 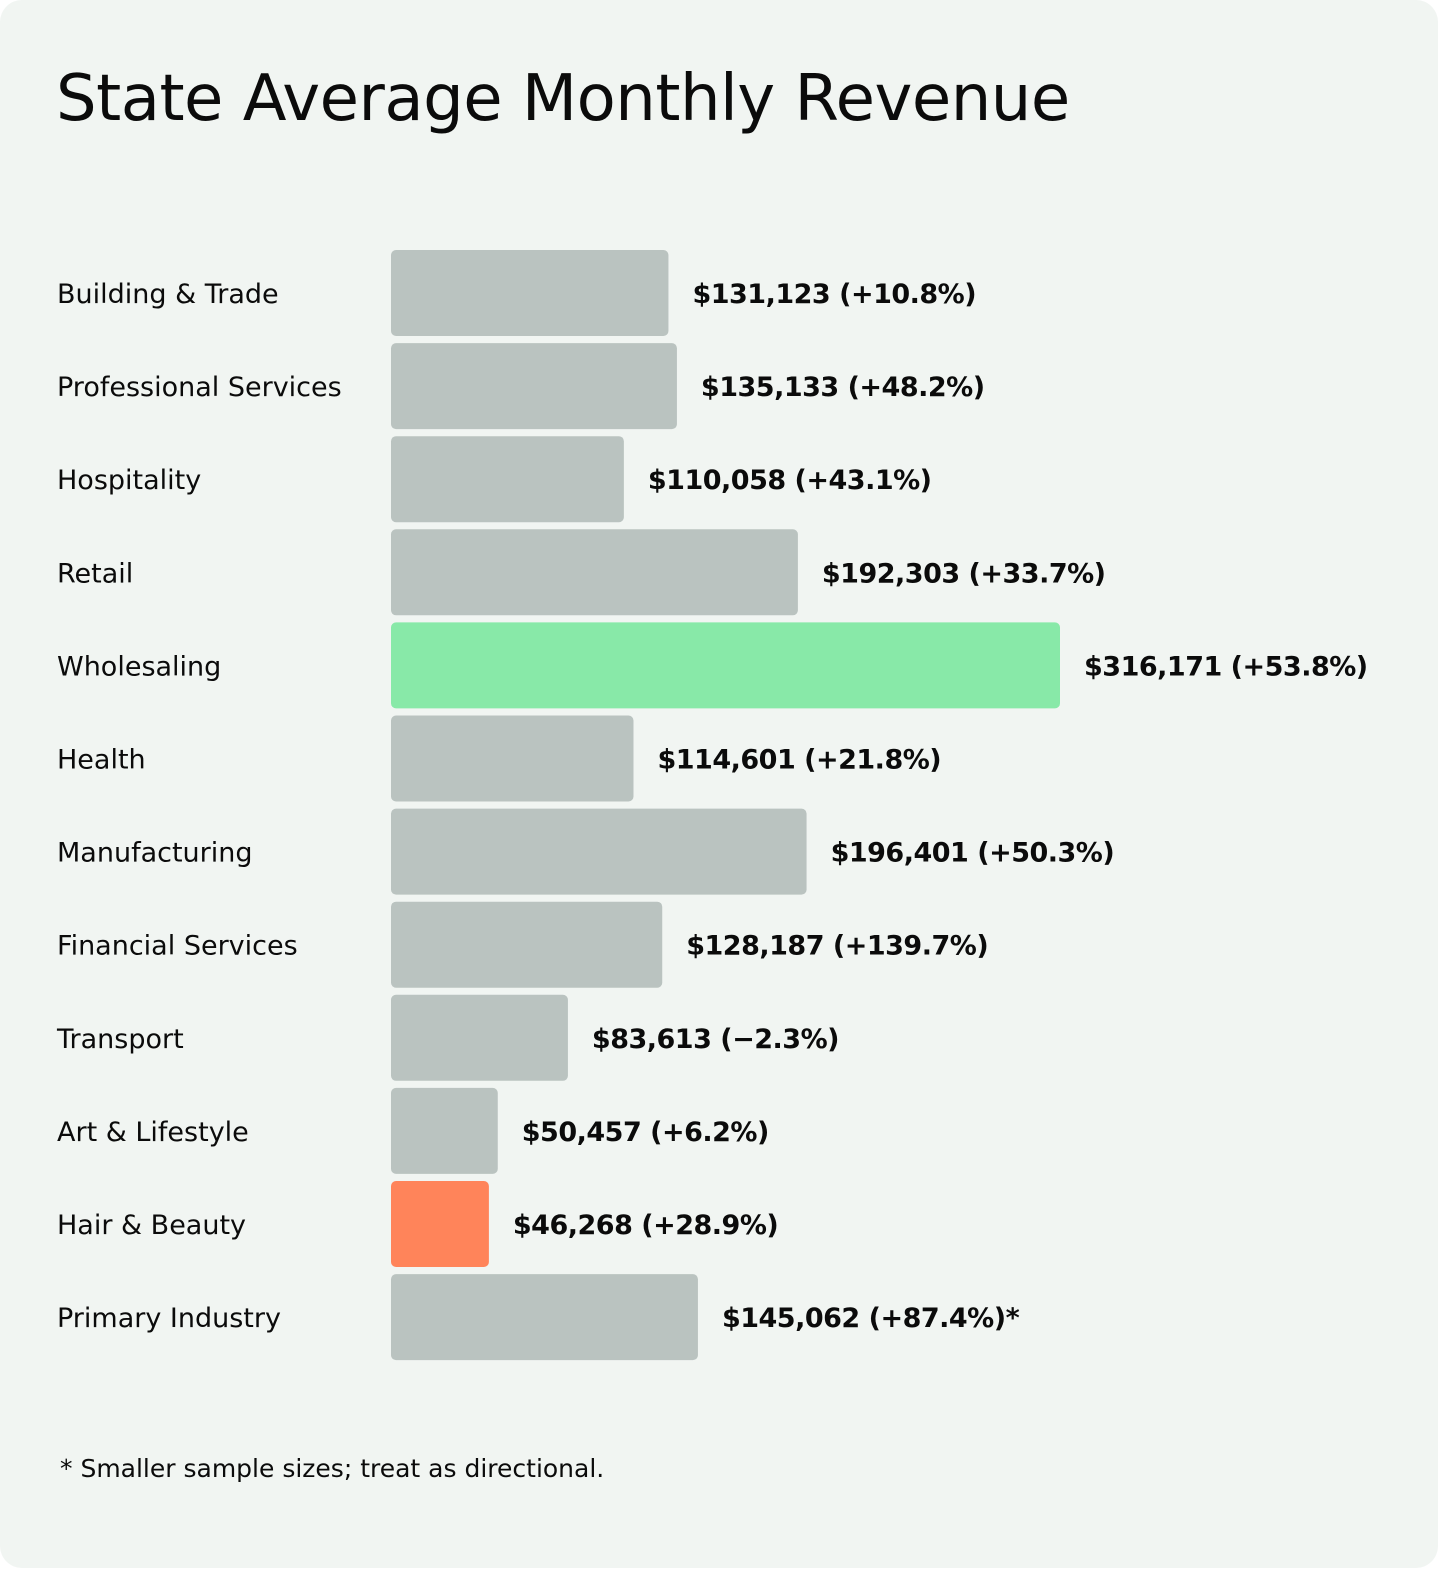 I want to click on bar-row: Manufacturing $196,401 (+50.3%), so click(x=586, y=851).